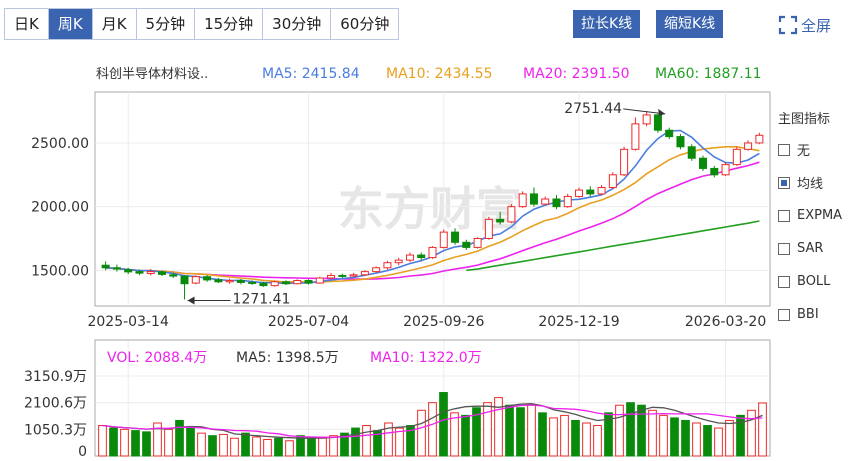 This screenshot has width=865, height=461. I want to click on date-tick-label: 2025-09-26, so click(443, 322).